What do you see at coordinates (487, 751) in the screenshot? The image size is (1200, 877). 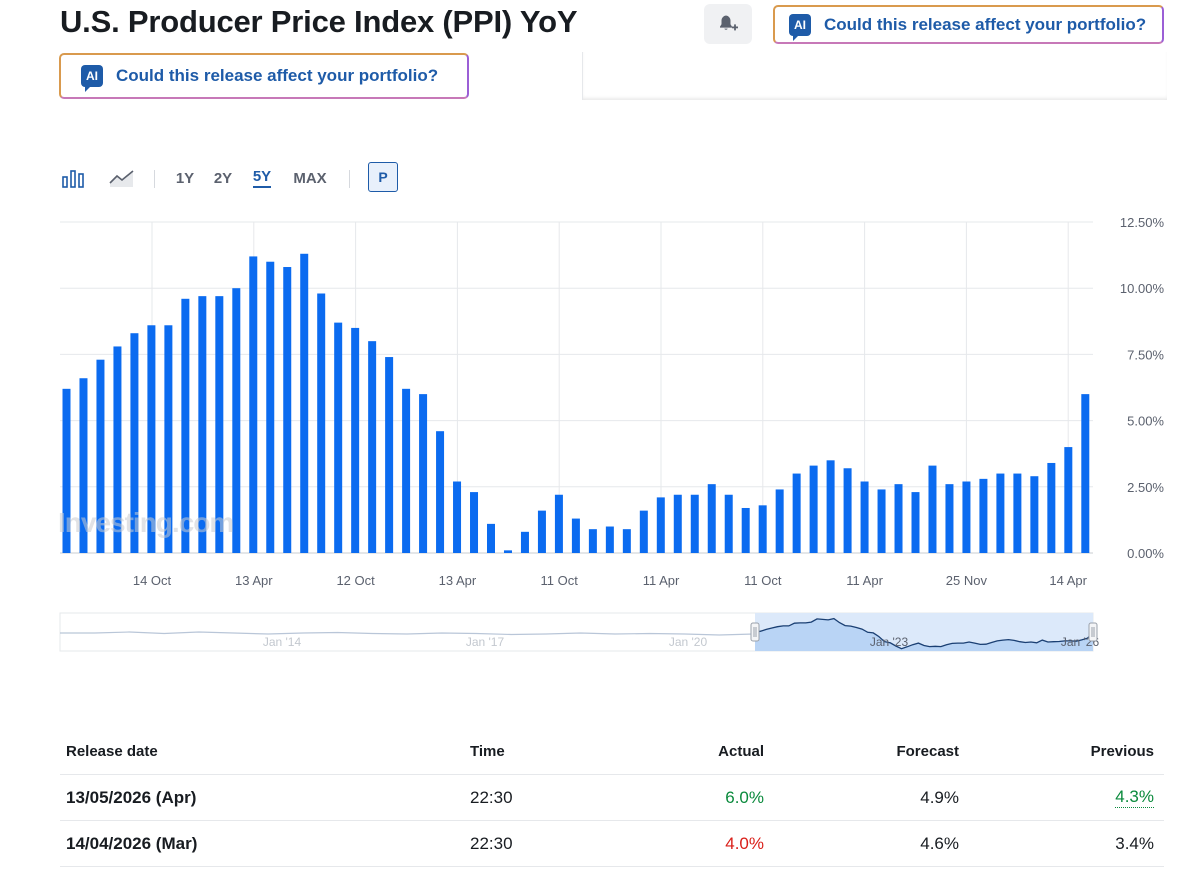 I see `header-time: Time` at bounding box center [487, 751].